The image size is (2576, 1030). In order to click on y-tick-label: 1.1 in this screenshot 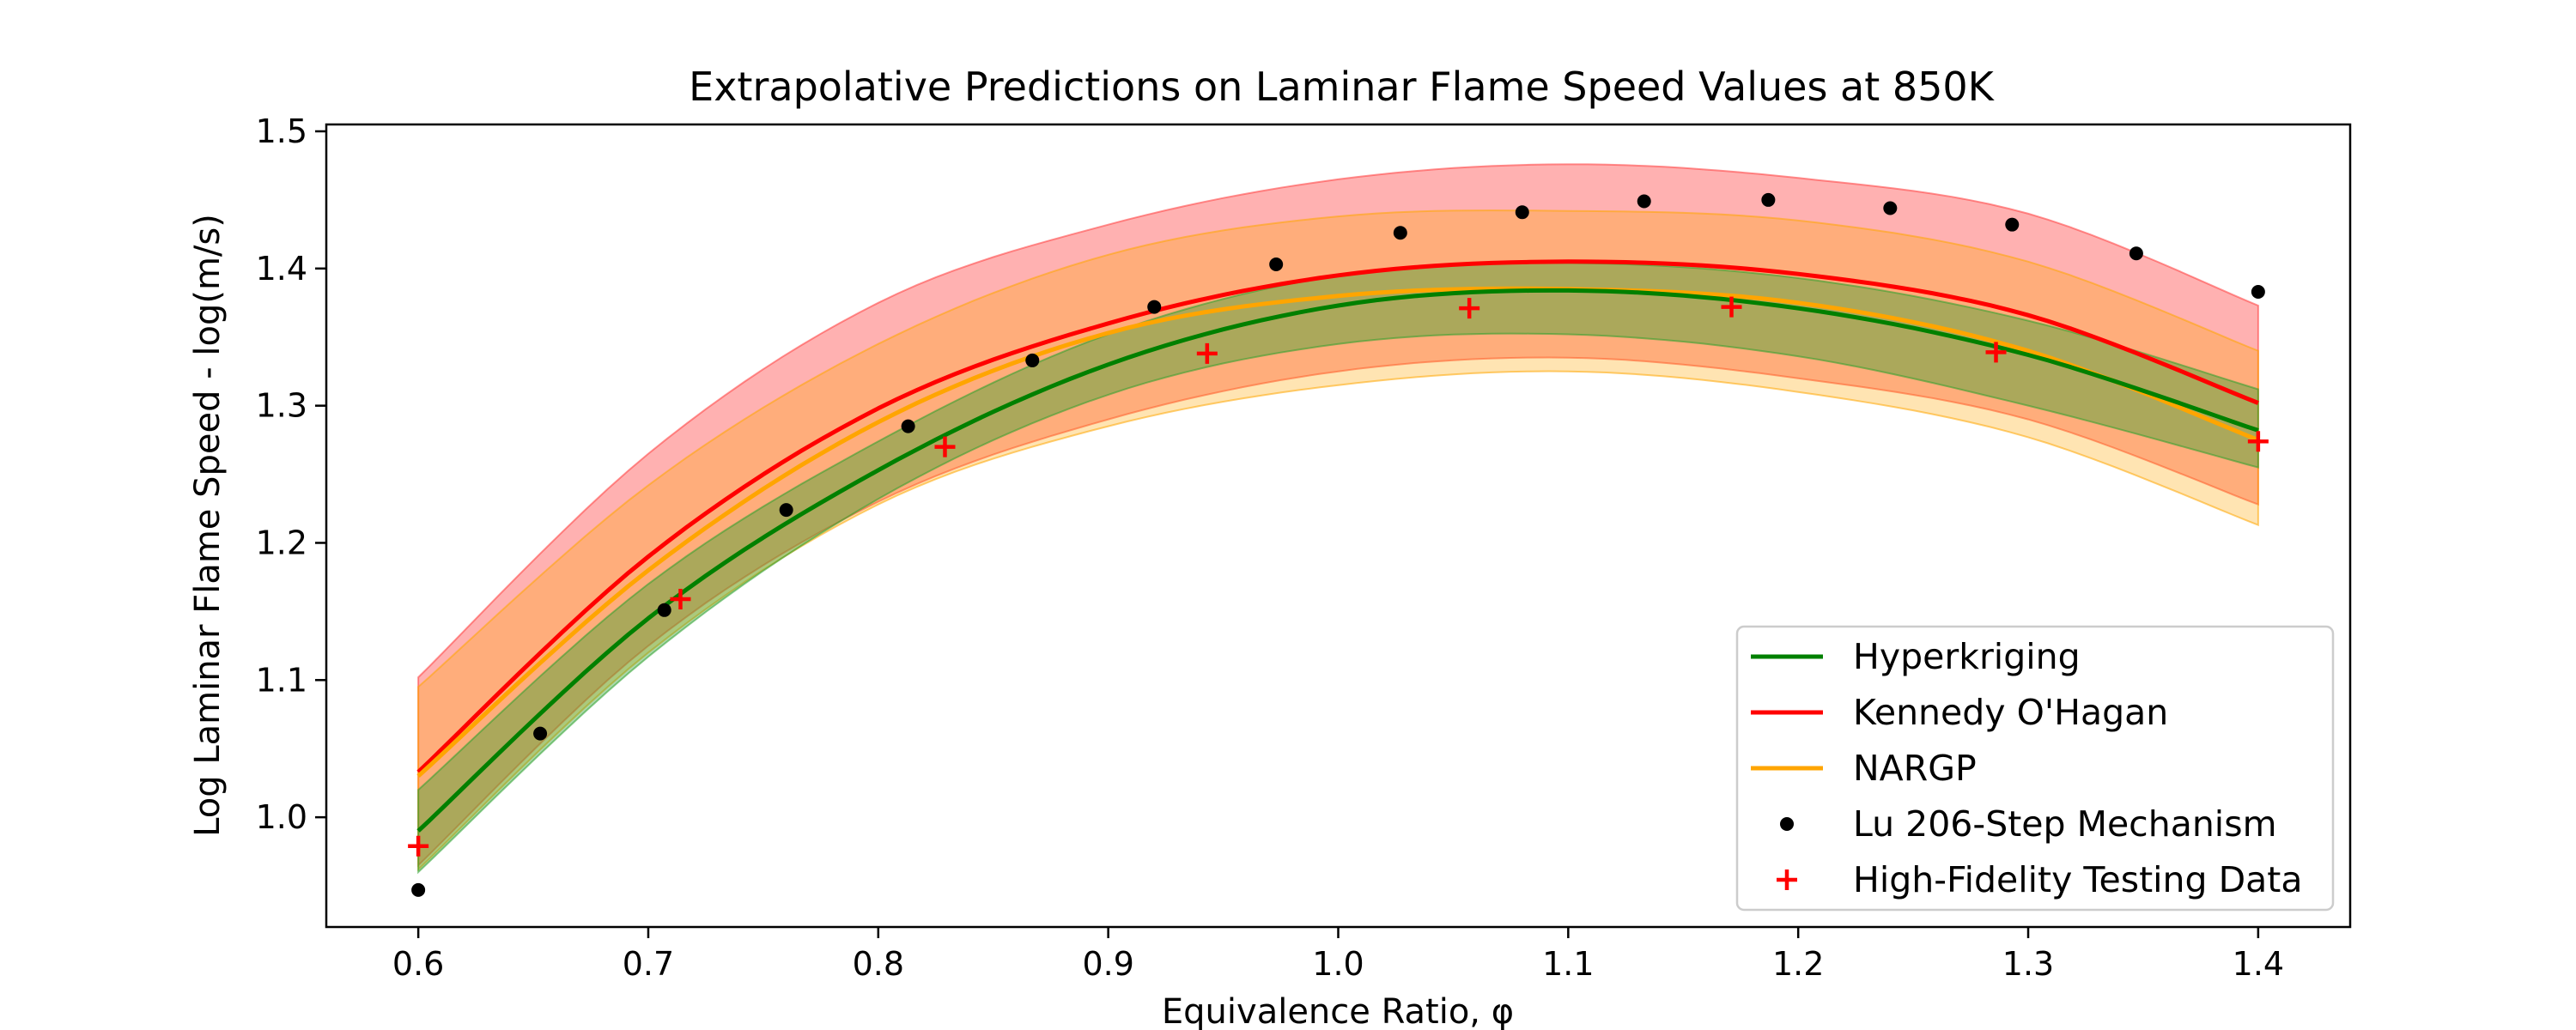, I will do `click(281, 680)`.